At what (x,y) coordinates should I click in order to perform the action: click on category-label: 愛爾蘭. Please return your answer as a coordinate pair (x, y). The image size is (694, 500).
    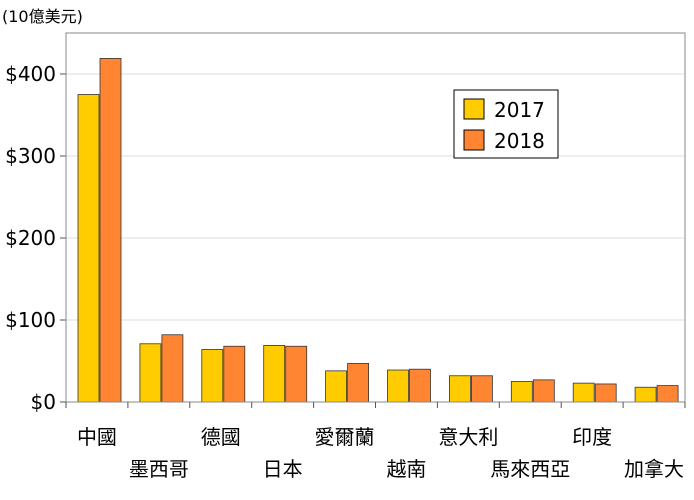
    Looking at the image, I should click on (345, 437).